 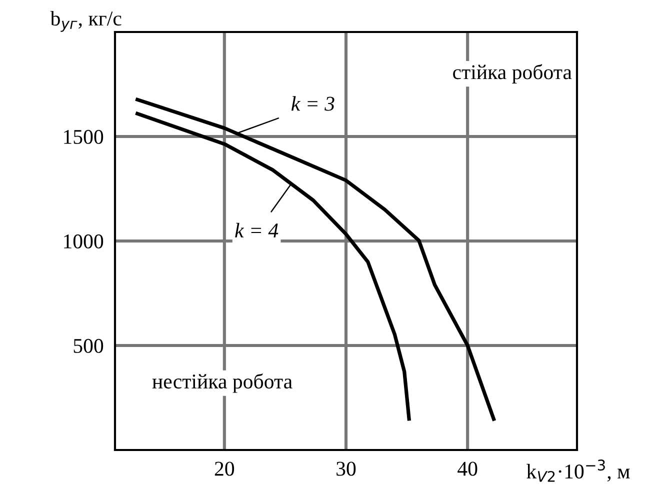 I want to click on annotation: k = 3, so click(x=312, y=103).